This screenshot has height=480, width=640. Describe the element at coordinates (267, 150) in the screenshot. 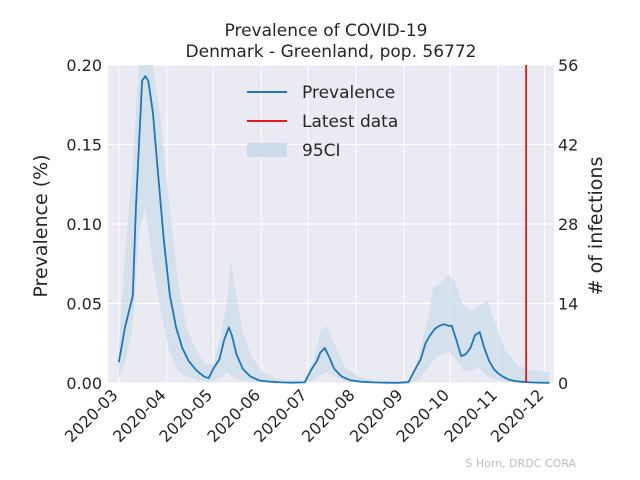

I see `legend-ci-swatch` at that location.